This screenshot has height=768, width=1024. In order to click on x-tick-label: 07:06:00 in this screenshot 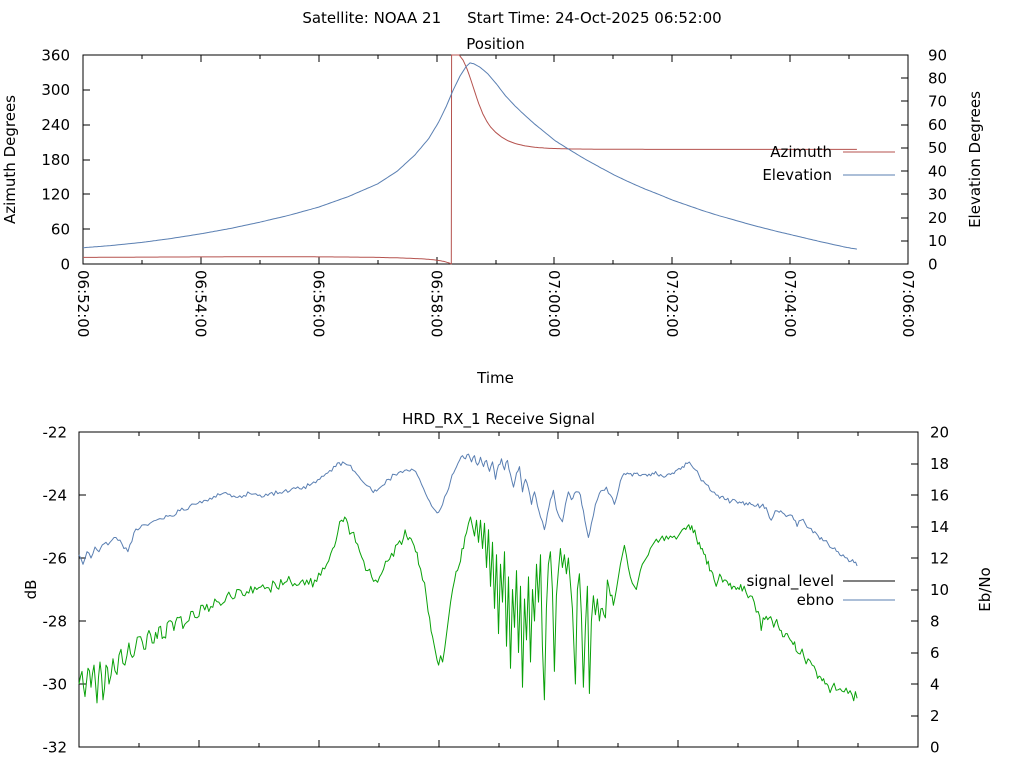, I will do `click(908, 303)`.